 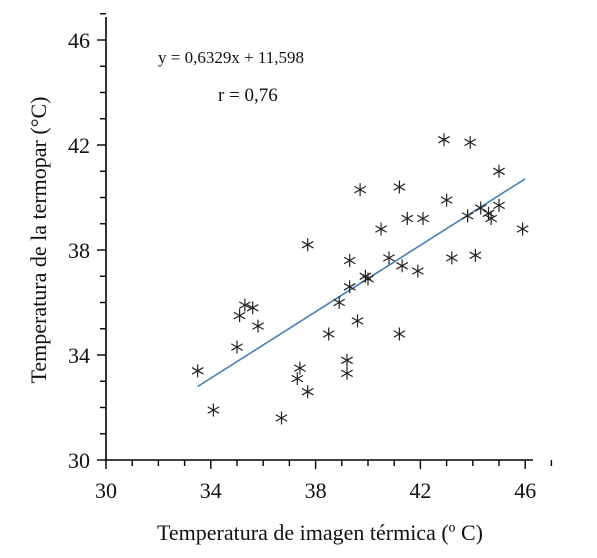 What do you see at coordinates (525, 490) in the screenshot?
I see `x-tick-label: 46` at bounding box center [525, 490].